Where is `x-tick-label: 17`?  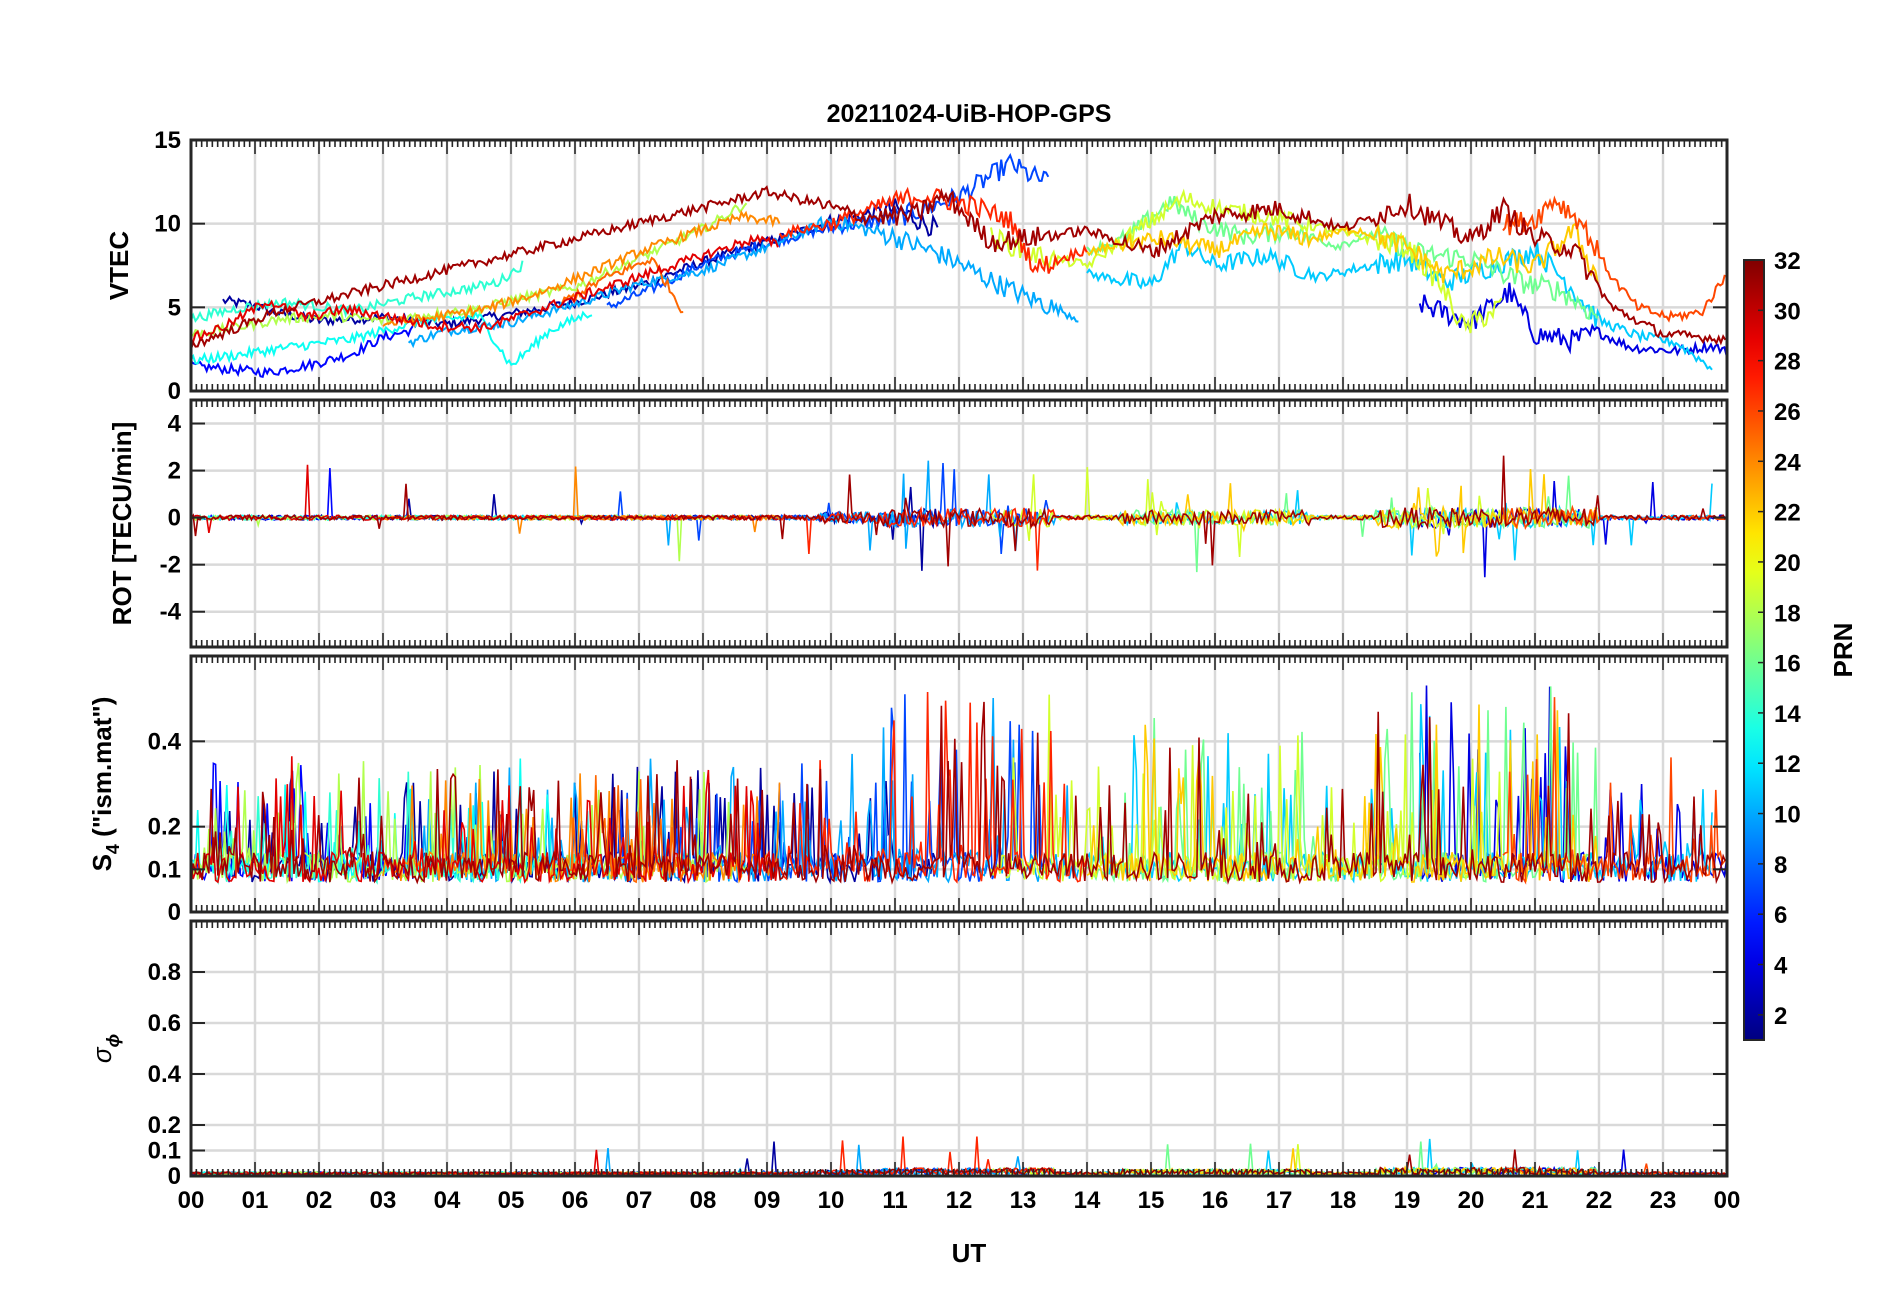 x-tick-label: 17 is located at coordinates (1279, 1200).